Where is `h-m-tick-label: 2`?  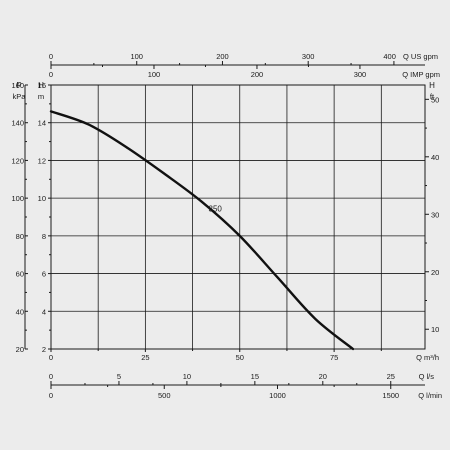 h-m-tick-label: 2 is located at coordinates (44, 349).